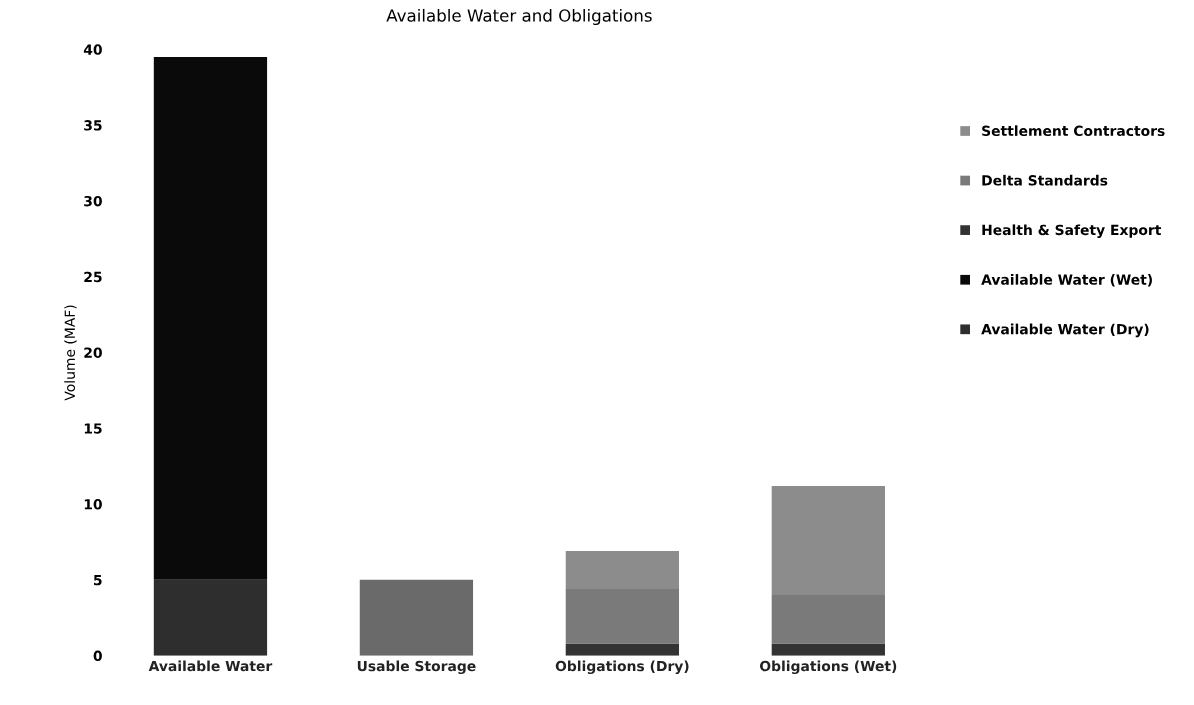 This screenshot has height=705, width=1194. Describe the element at coordinates (210, 666) in the screenshot. I see `x-tick-label: Available Water` at that location.